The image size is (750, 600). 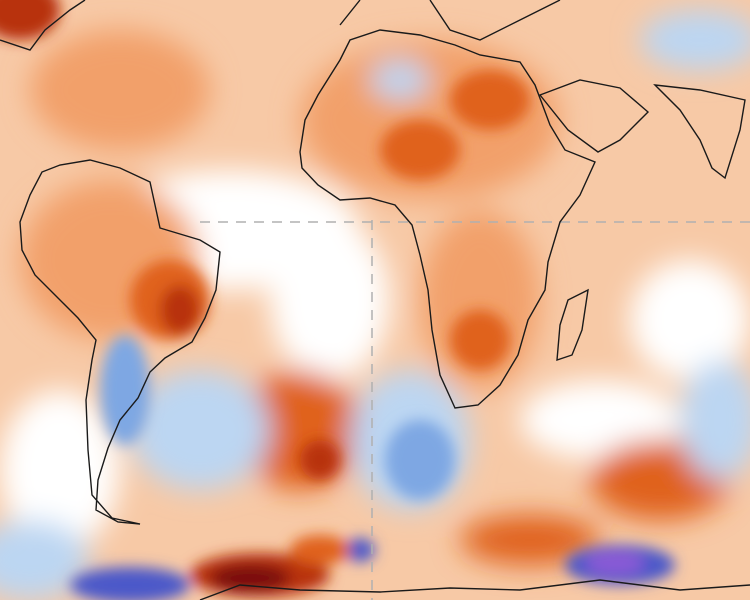 I want to click on india-outline, so click(x=699, y=132).